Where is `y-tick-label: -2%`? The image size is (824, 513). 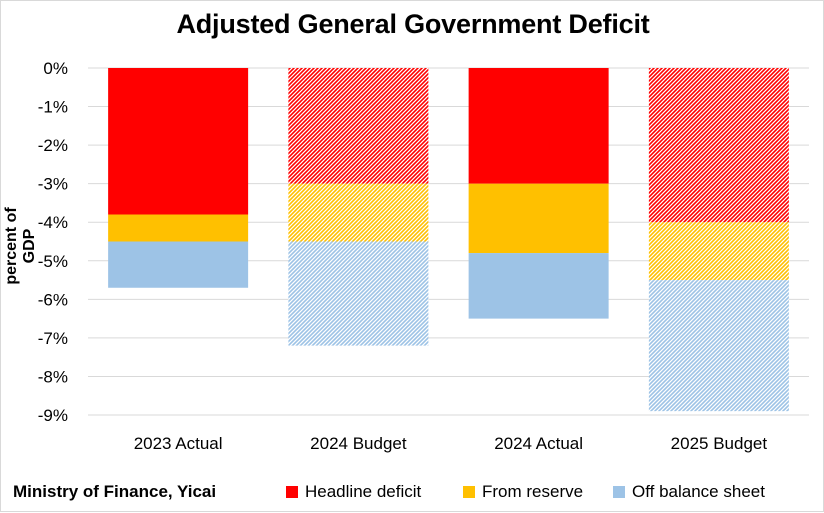
y-tick-label: -2% is located at coordinates (53, 145).